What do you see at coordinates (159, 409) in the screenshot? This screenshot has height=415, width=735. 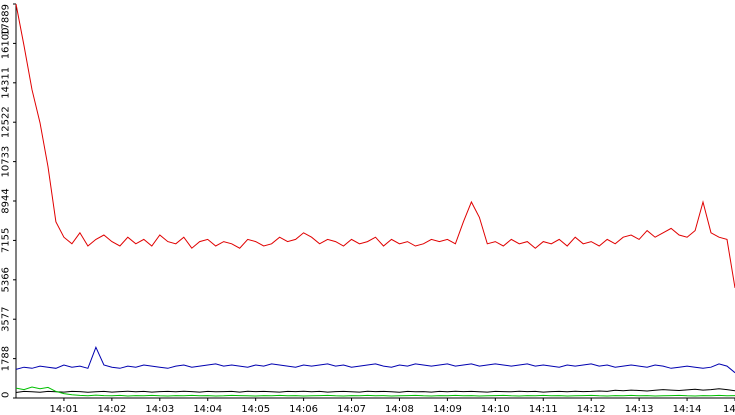 I see `x-tick-label: 14:03` at bounding box center [159, 409].